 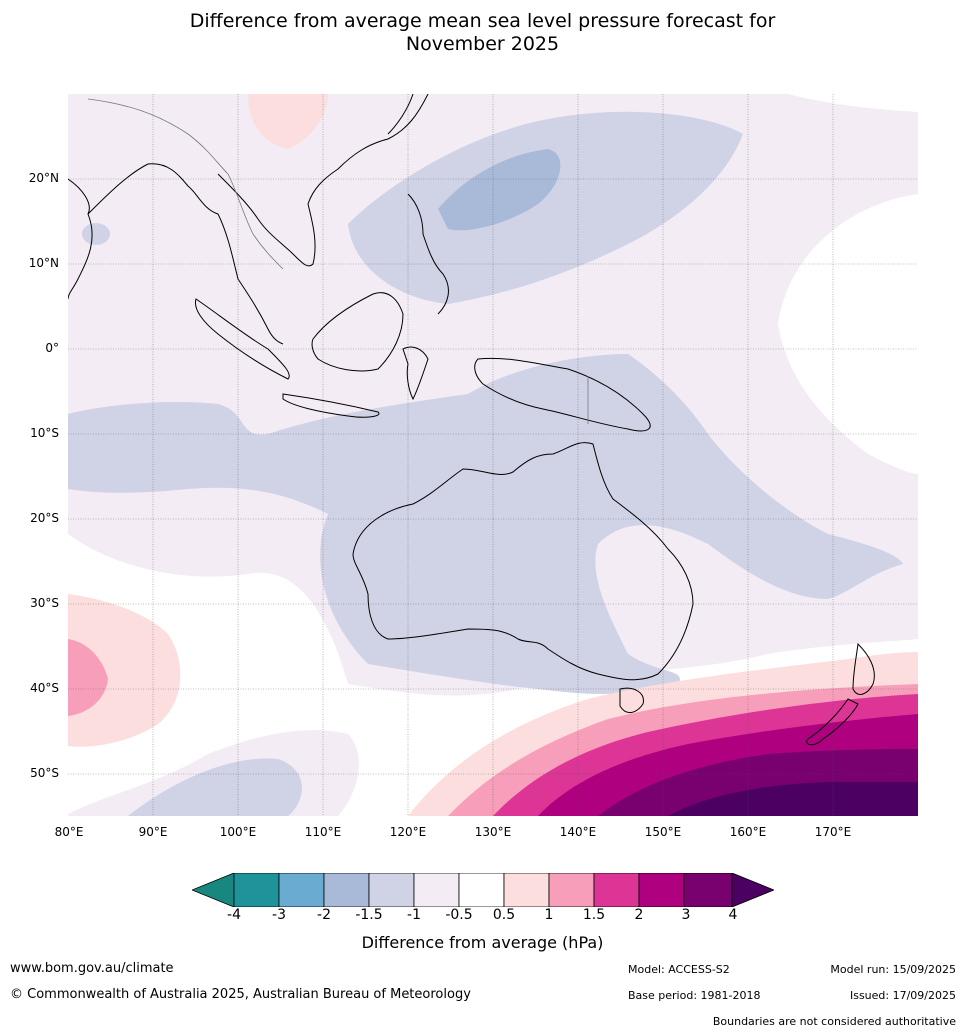 I want to click on coast-new-guinea, so click(x=562, y=394).